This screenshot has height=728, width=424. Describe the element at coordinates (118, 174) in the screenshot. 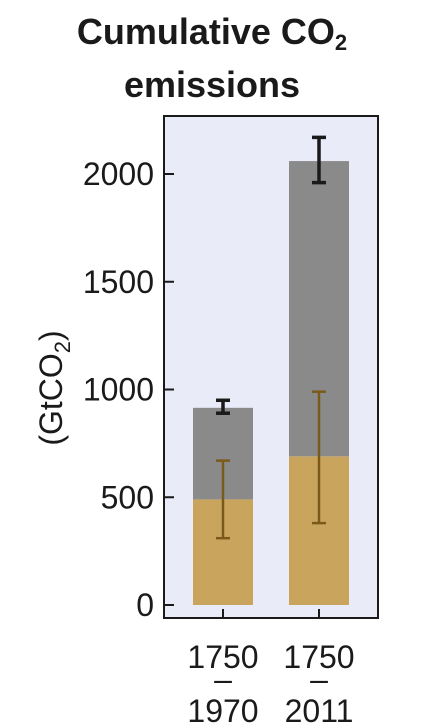

I see `y-tick-label: 2000` at that location.